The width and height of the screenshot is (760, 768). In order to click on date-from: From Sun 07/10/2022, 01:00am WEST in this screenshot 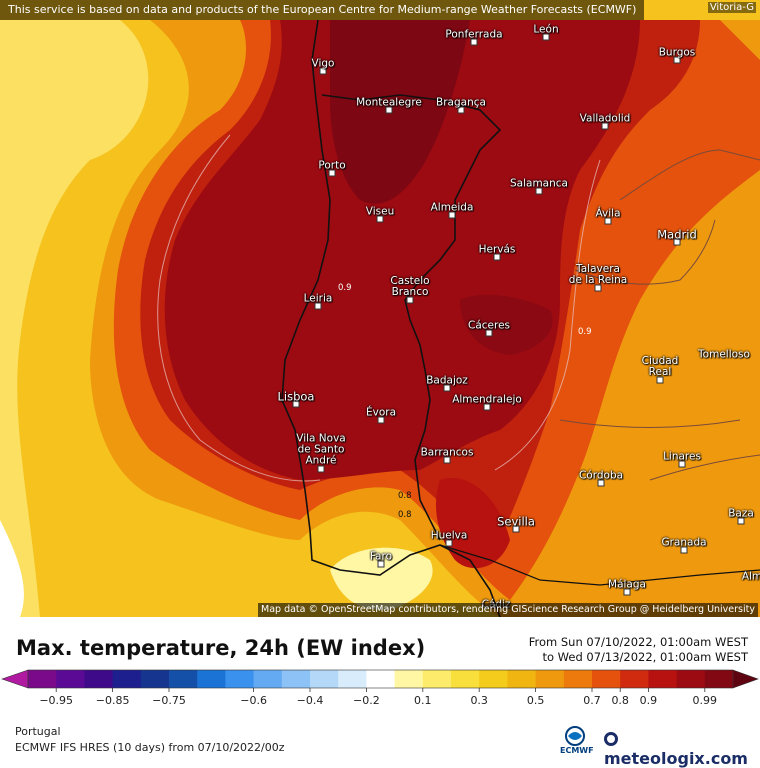, I will do `click(638, 642)`.